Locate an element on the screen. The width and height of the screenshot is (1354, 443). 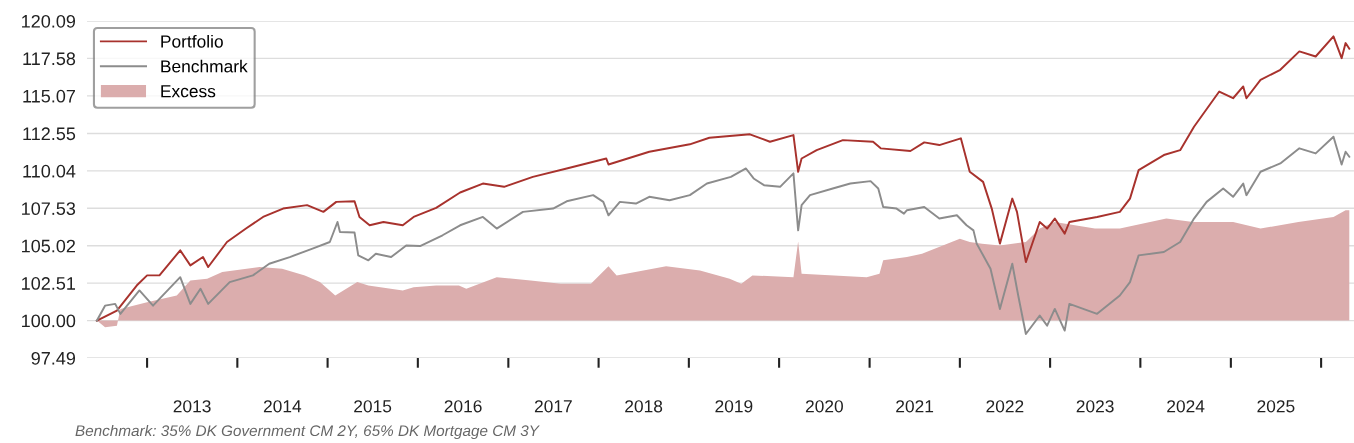
x-tick-label: 2025 is located at coordinates (1276, 406).